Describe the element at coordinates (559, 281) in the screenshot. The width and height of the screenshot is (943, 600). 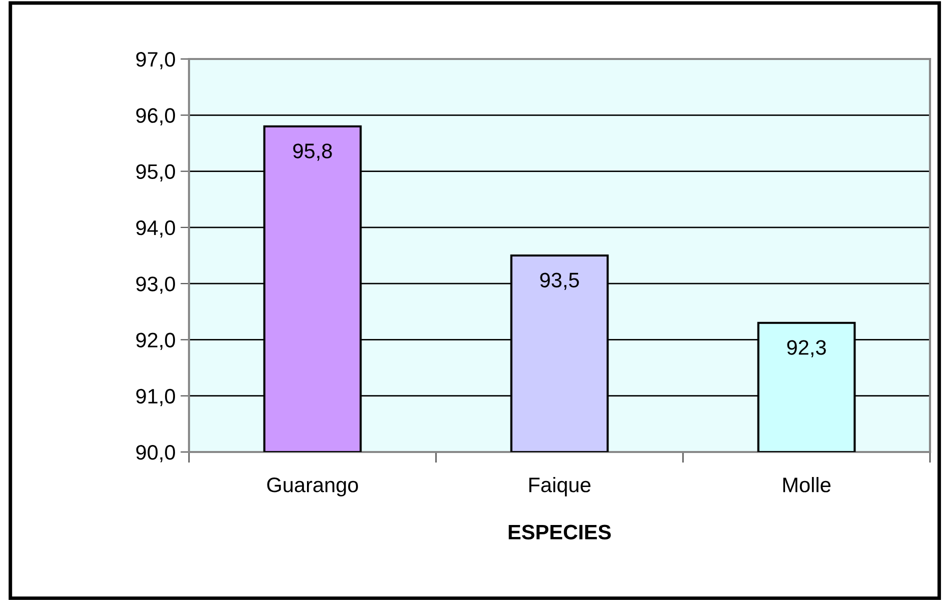
I see `data-label: 93,5` at that location.